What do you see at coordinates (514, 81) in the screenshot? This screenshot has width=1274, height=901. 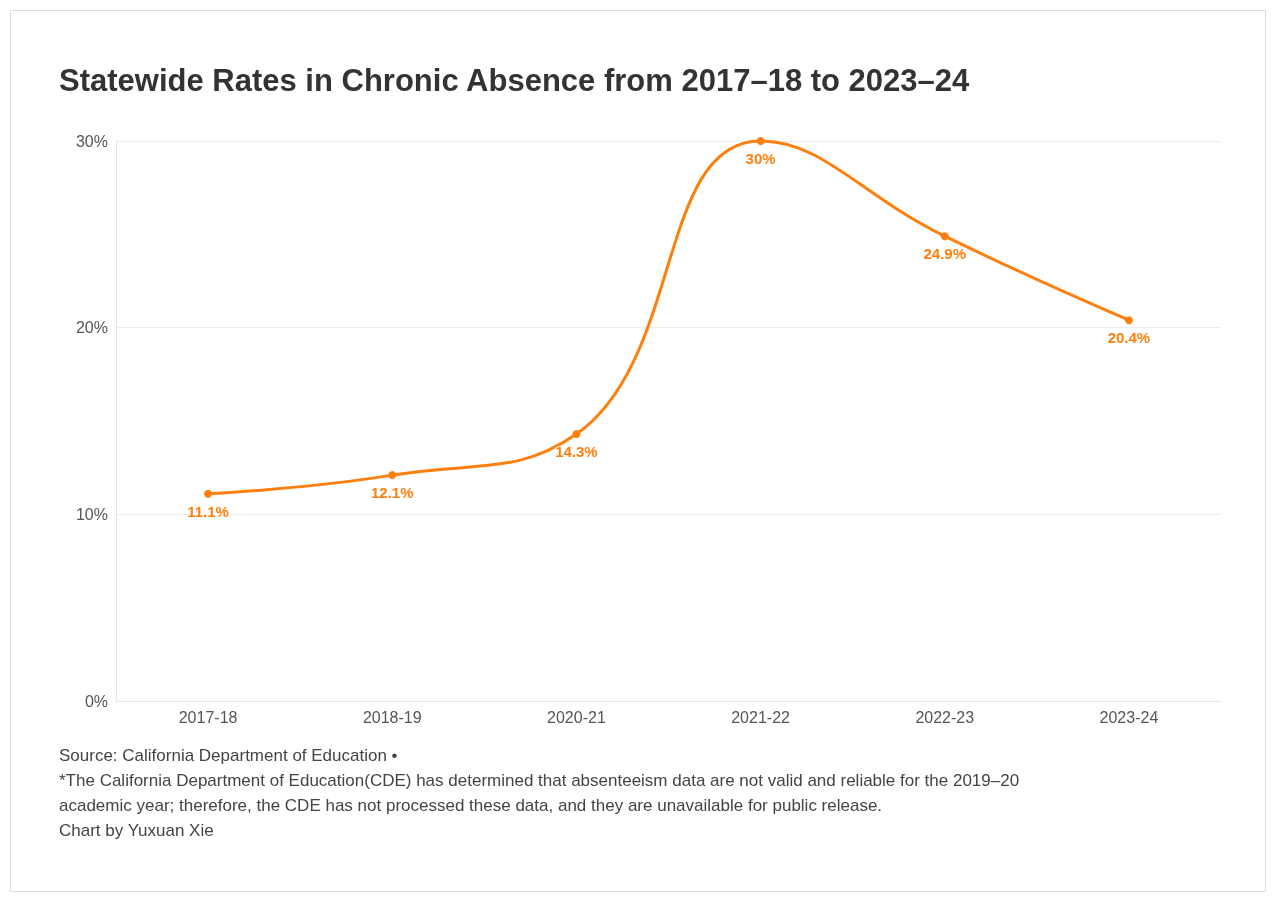 I see `chart-title: Statewide Rates in Chronic Absence from 2017–18 to 2023–24` at bounding box center [514, 81].